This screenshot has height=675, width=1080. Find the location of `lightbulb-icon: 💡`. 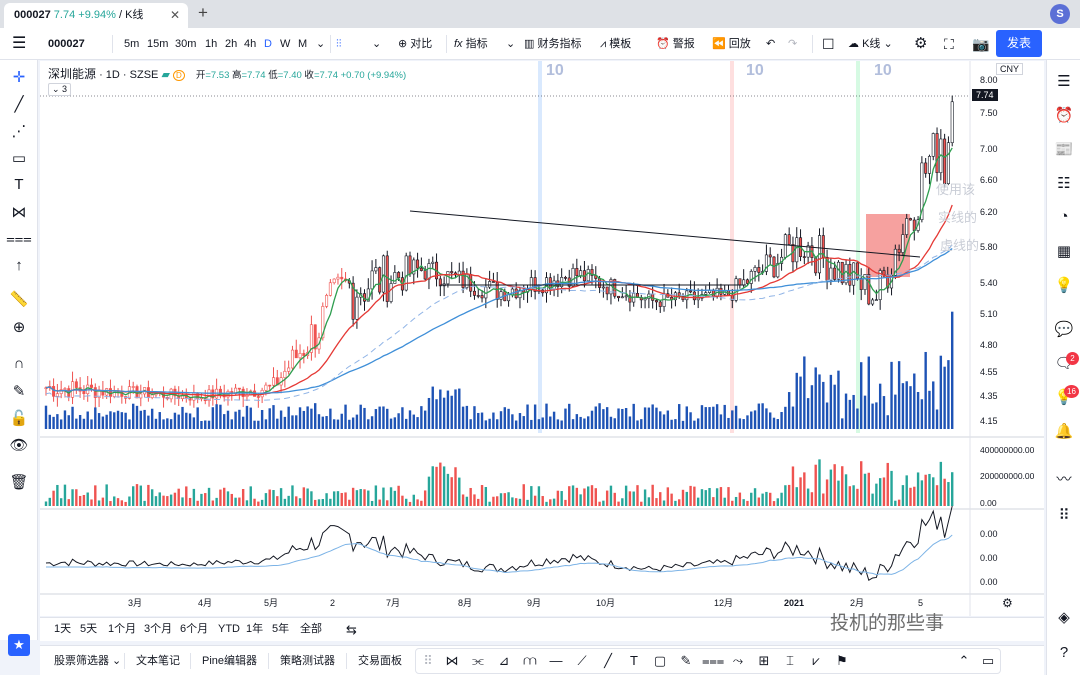

lightbulb-icon: 💡 is located at coordinates (1064, 285).